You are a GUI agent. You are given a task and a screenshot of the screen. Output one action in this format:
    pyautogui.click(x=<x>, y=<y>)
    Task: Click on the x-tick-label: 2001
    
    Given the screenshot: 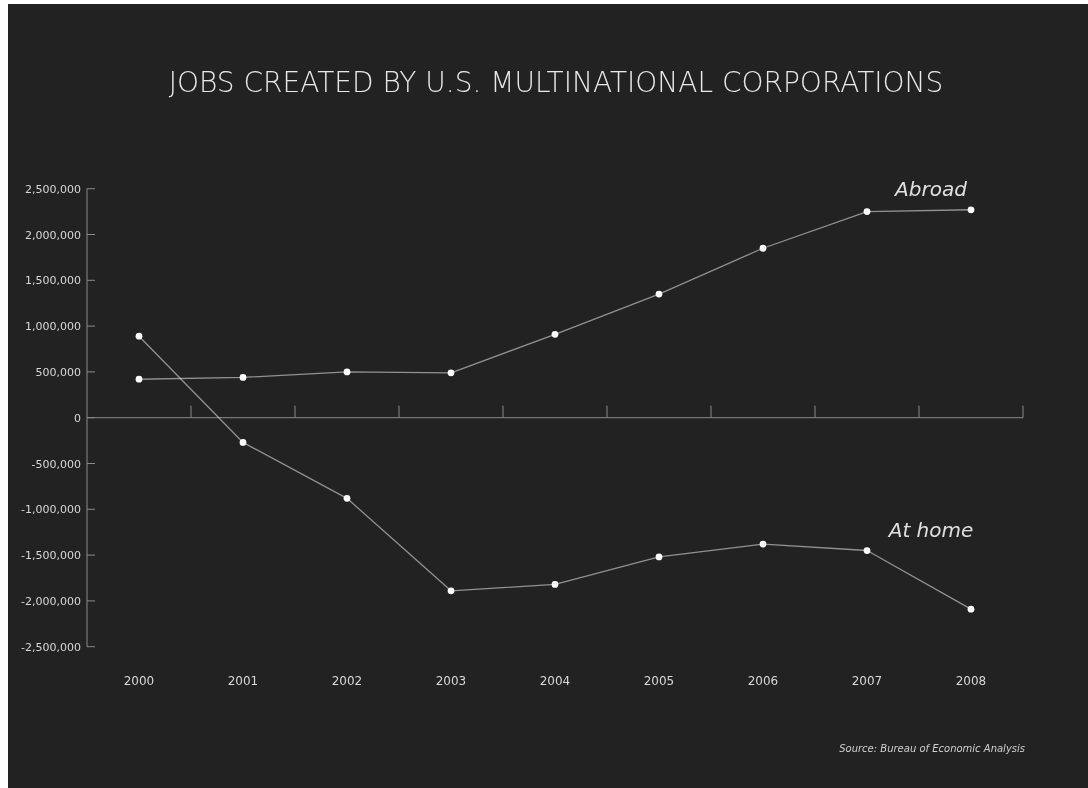 What is the action you would take?
    pyautogui.click(x=243, y=681)
    